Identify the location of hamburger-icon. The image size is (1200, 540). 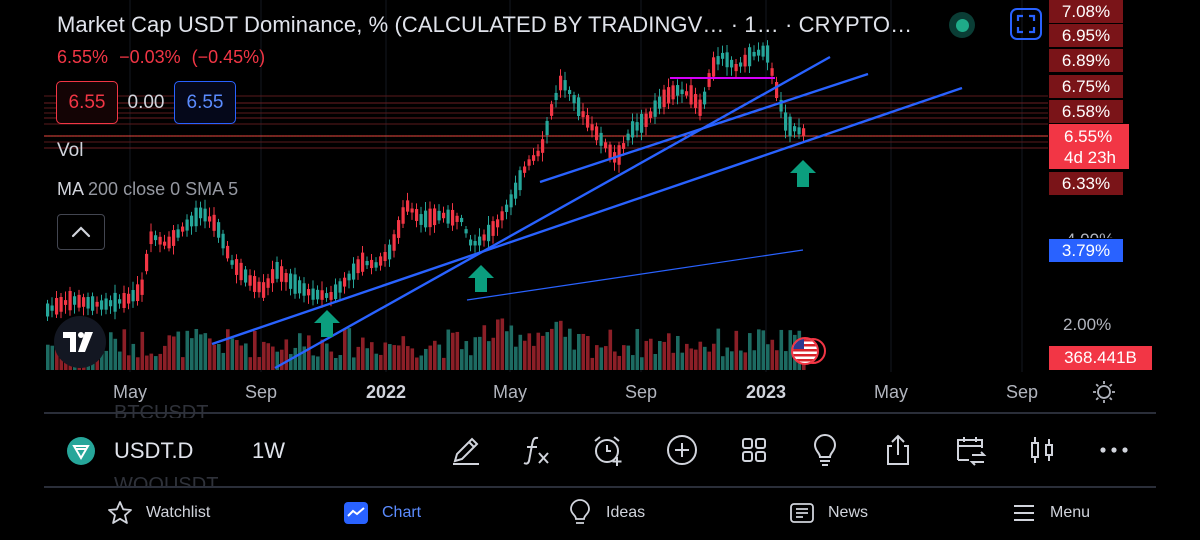
(1024, 513).